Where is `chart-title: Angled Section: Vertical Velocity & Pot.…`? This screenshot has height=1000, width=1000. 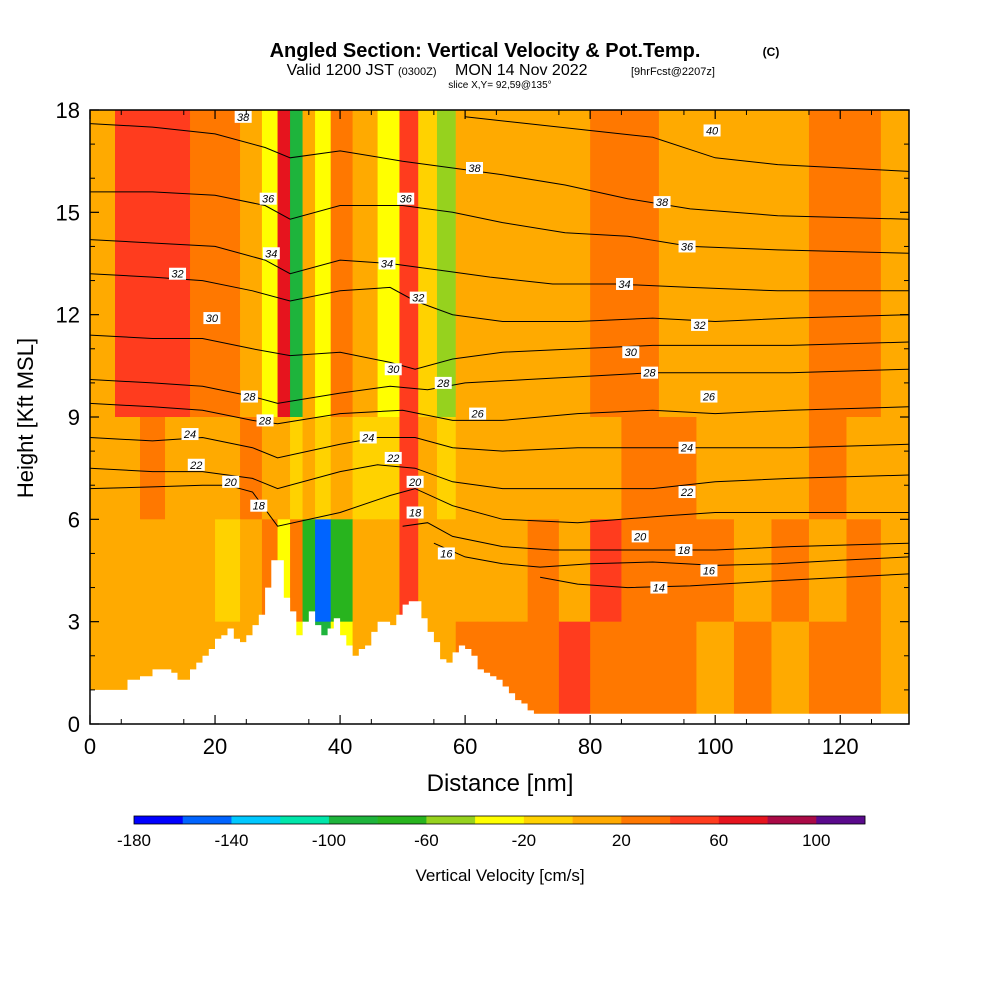
chart-title: Angled Section: Vertical Velocity & Pot.… is located at coordinates (485, 51).